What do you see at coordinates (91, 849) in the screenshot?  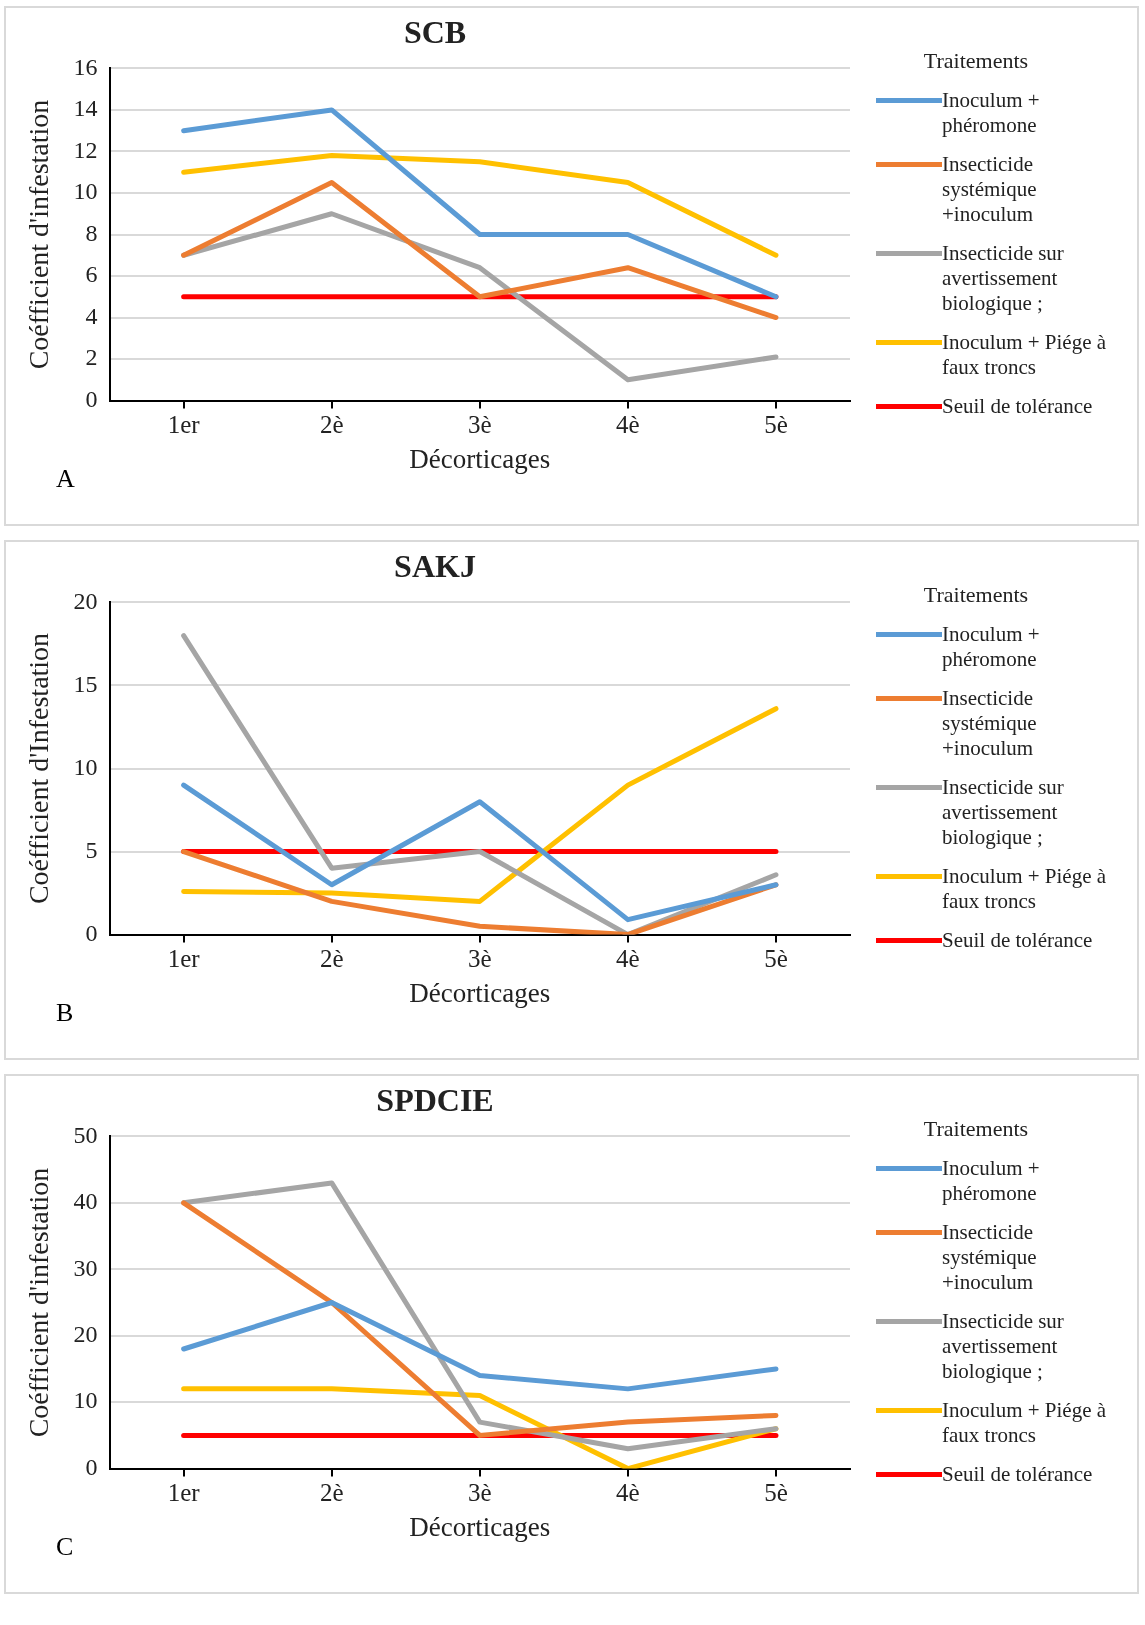 I see `y-tick-label: 5` at bounding box center [91, 849].